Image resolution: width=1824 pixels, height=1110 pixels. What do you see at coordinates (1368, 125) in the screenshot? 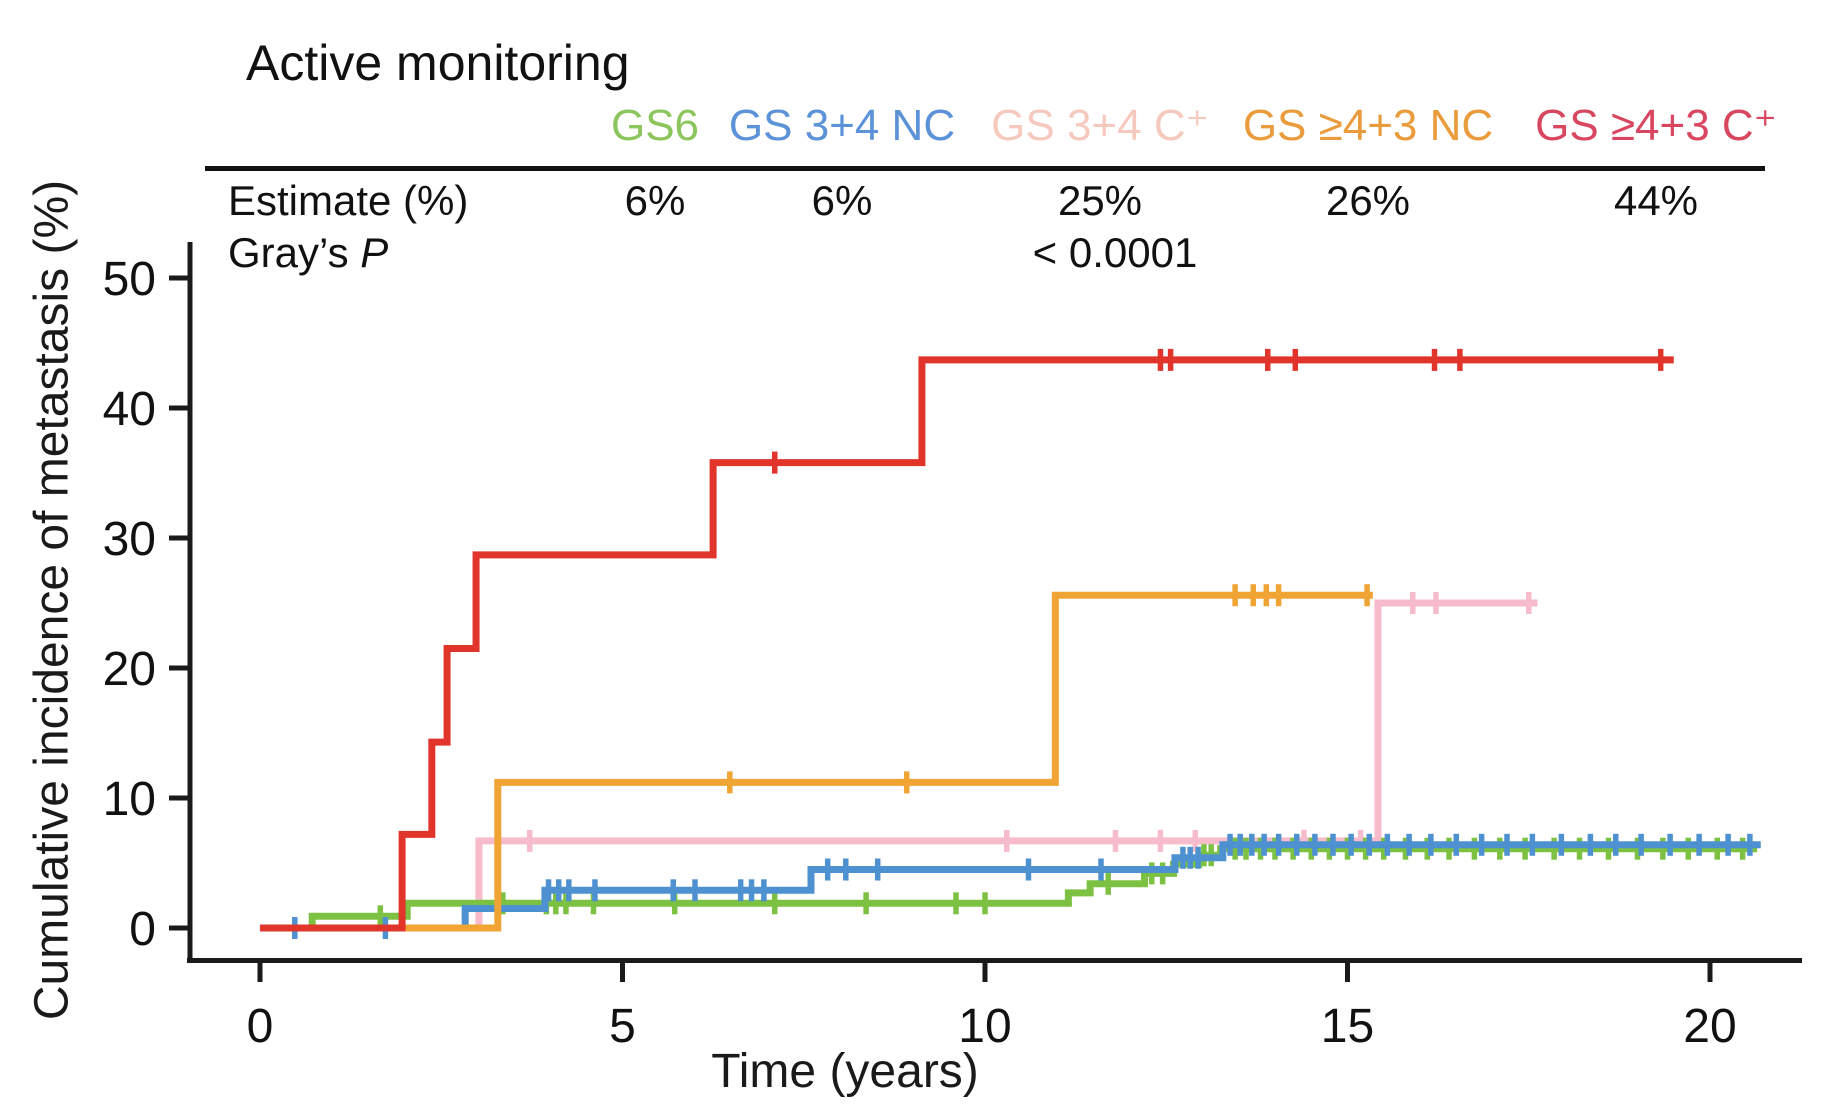
I see `legend-label-gs-4-3-nc: GS ≥4+3 NC` at bounding box center [1368, 125].